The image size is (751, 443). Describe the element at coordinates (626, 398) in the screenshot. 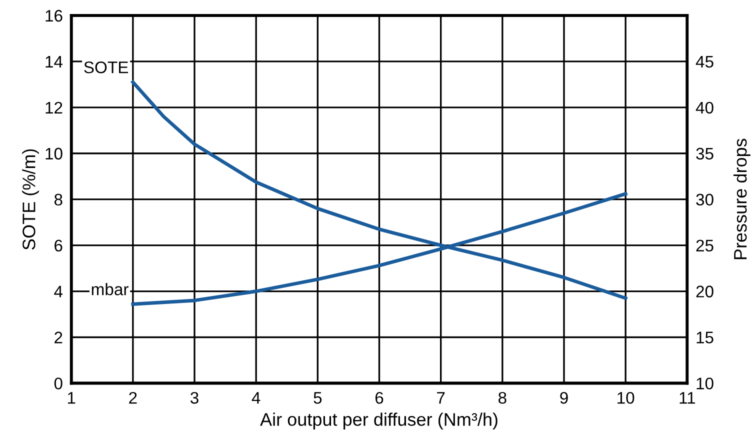

I see `x-tick-label: 10` at that location.